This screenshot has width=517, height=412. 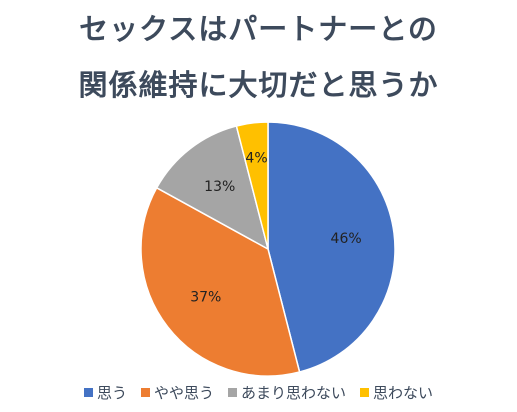 I want to click on data-label-yaya-omou: 37%, so click(x=205, y=297).